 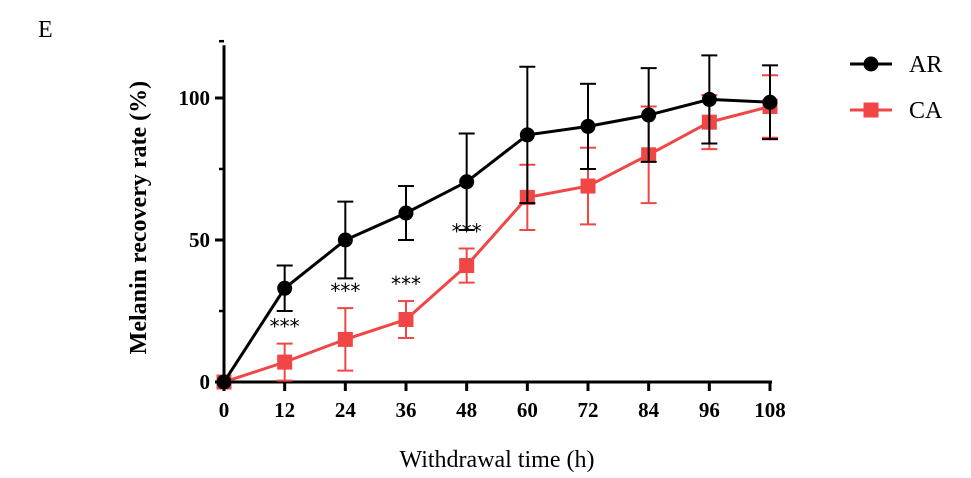 I want to click on y-ticks: 0 50 100, so click(x=201, y=216).